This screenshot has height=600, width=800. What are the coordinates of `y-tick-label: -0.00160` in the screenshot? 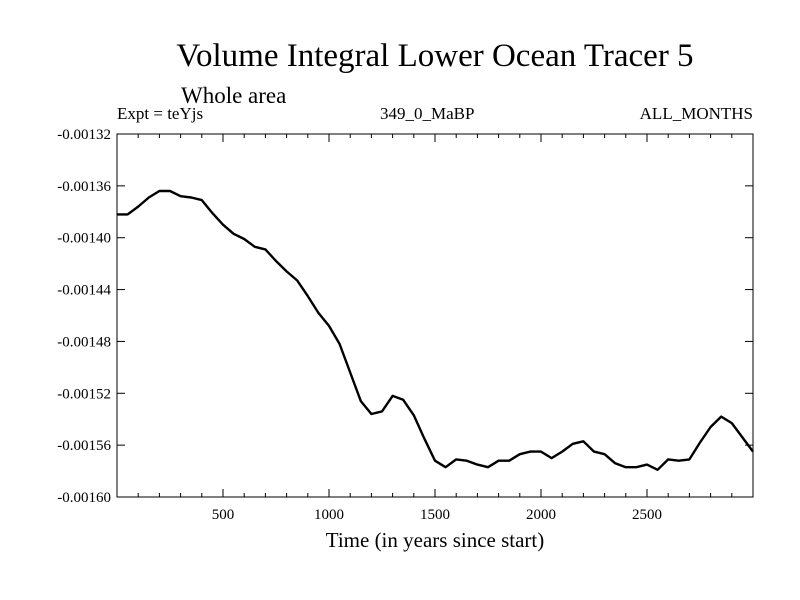 It's located at (84, 498).